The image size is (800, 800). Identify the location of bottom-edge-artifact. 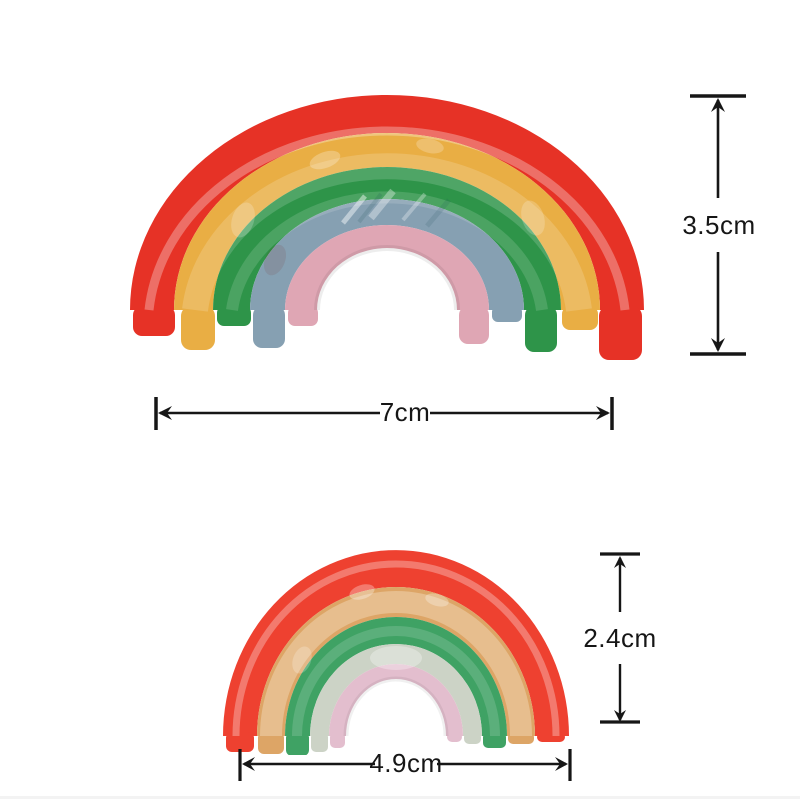
(400, 797).